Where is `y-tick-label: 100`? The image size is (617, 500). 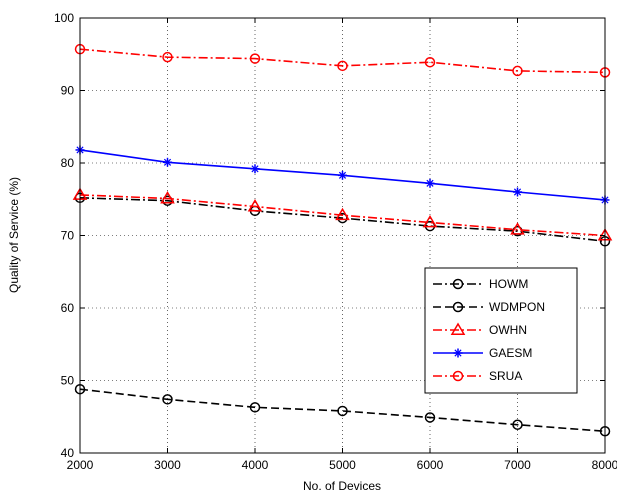
y-tick-label: 100 is located at coordinates (64, 18).